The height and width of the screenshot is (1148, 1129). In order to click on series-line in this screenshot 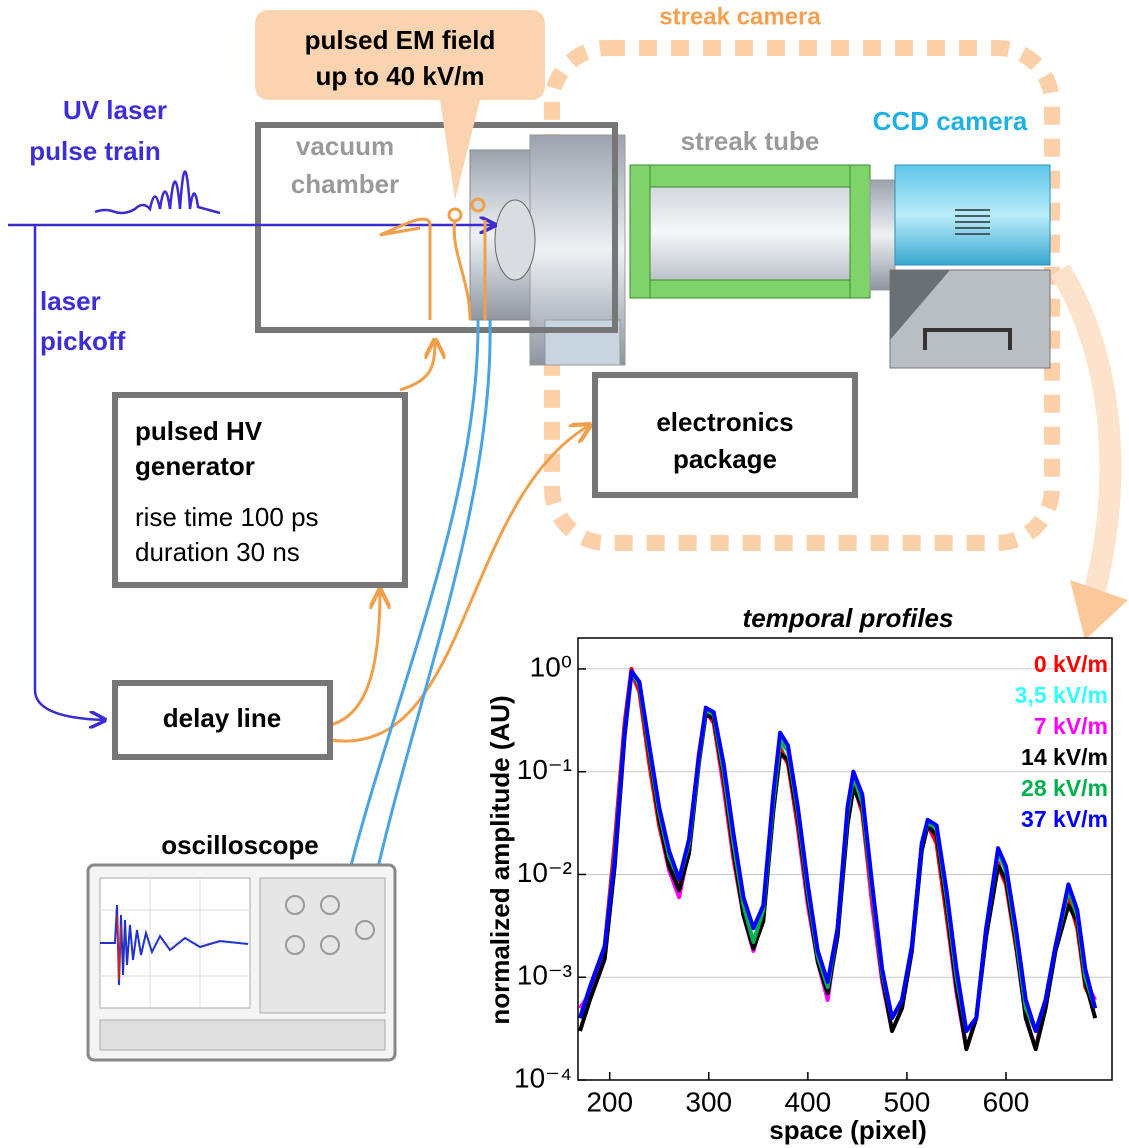, I will do `click(838, 851)`.